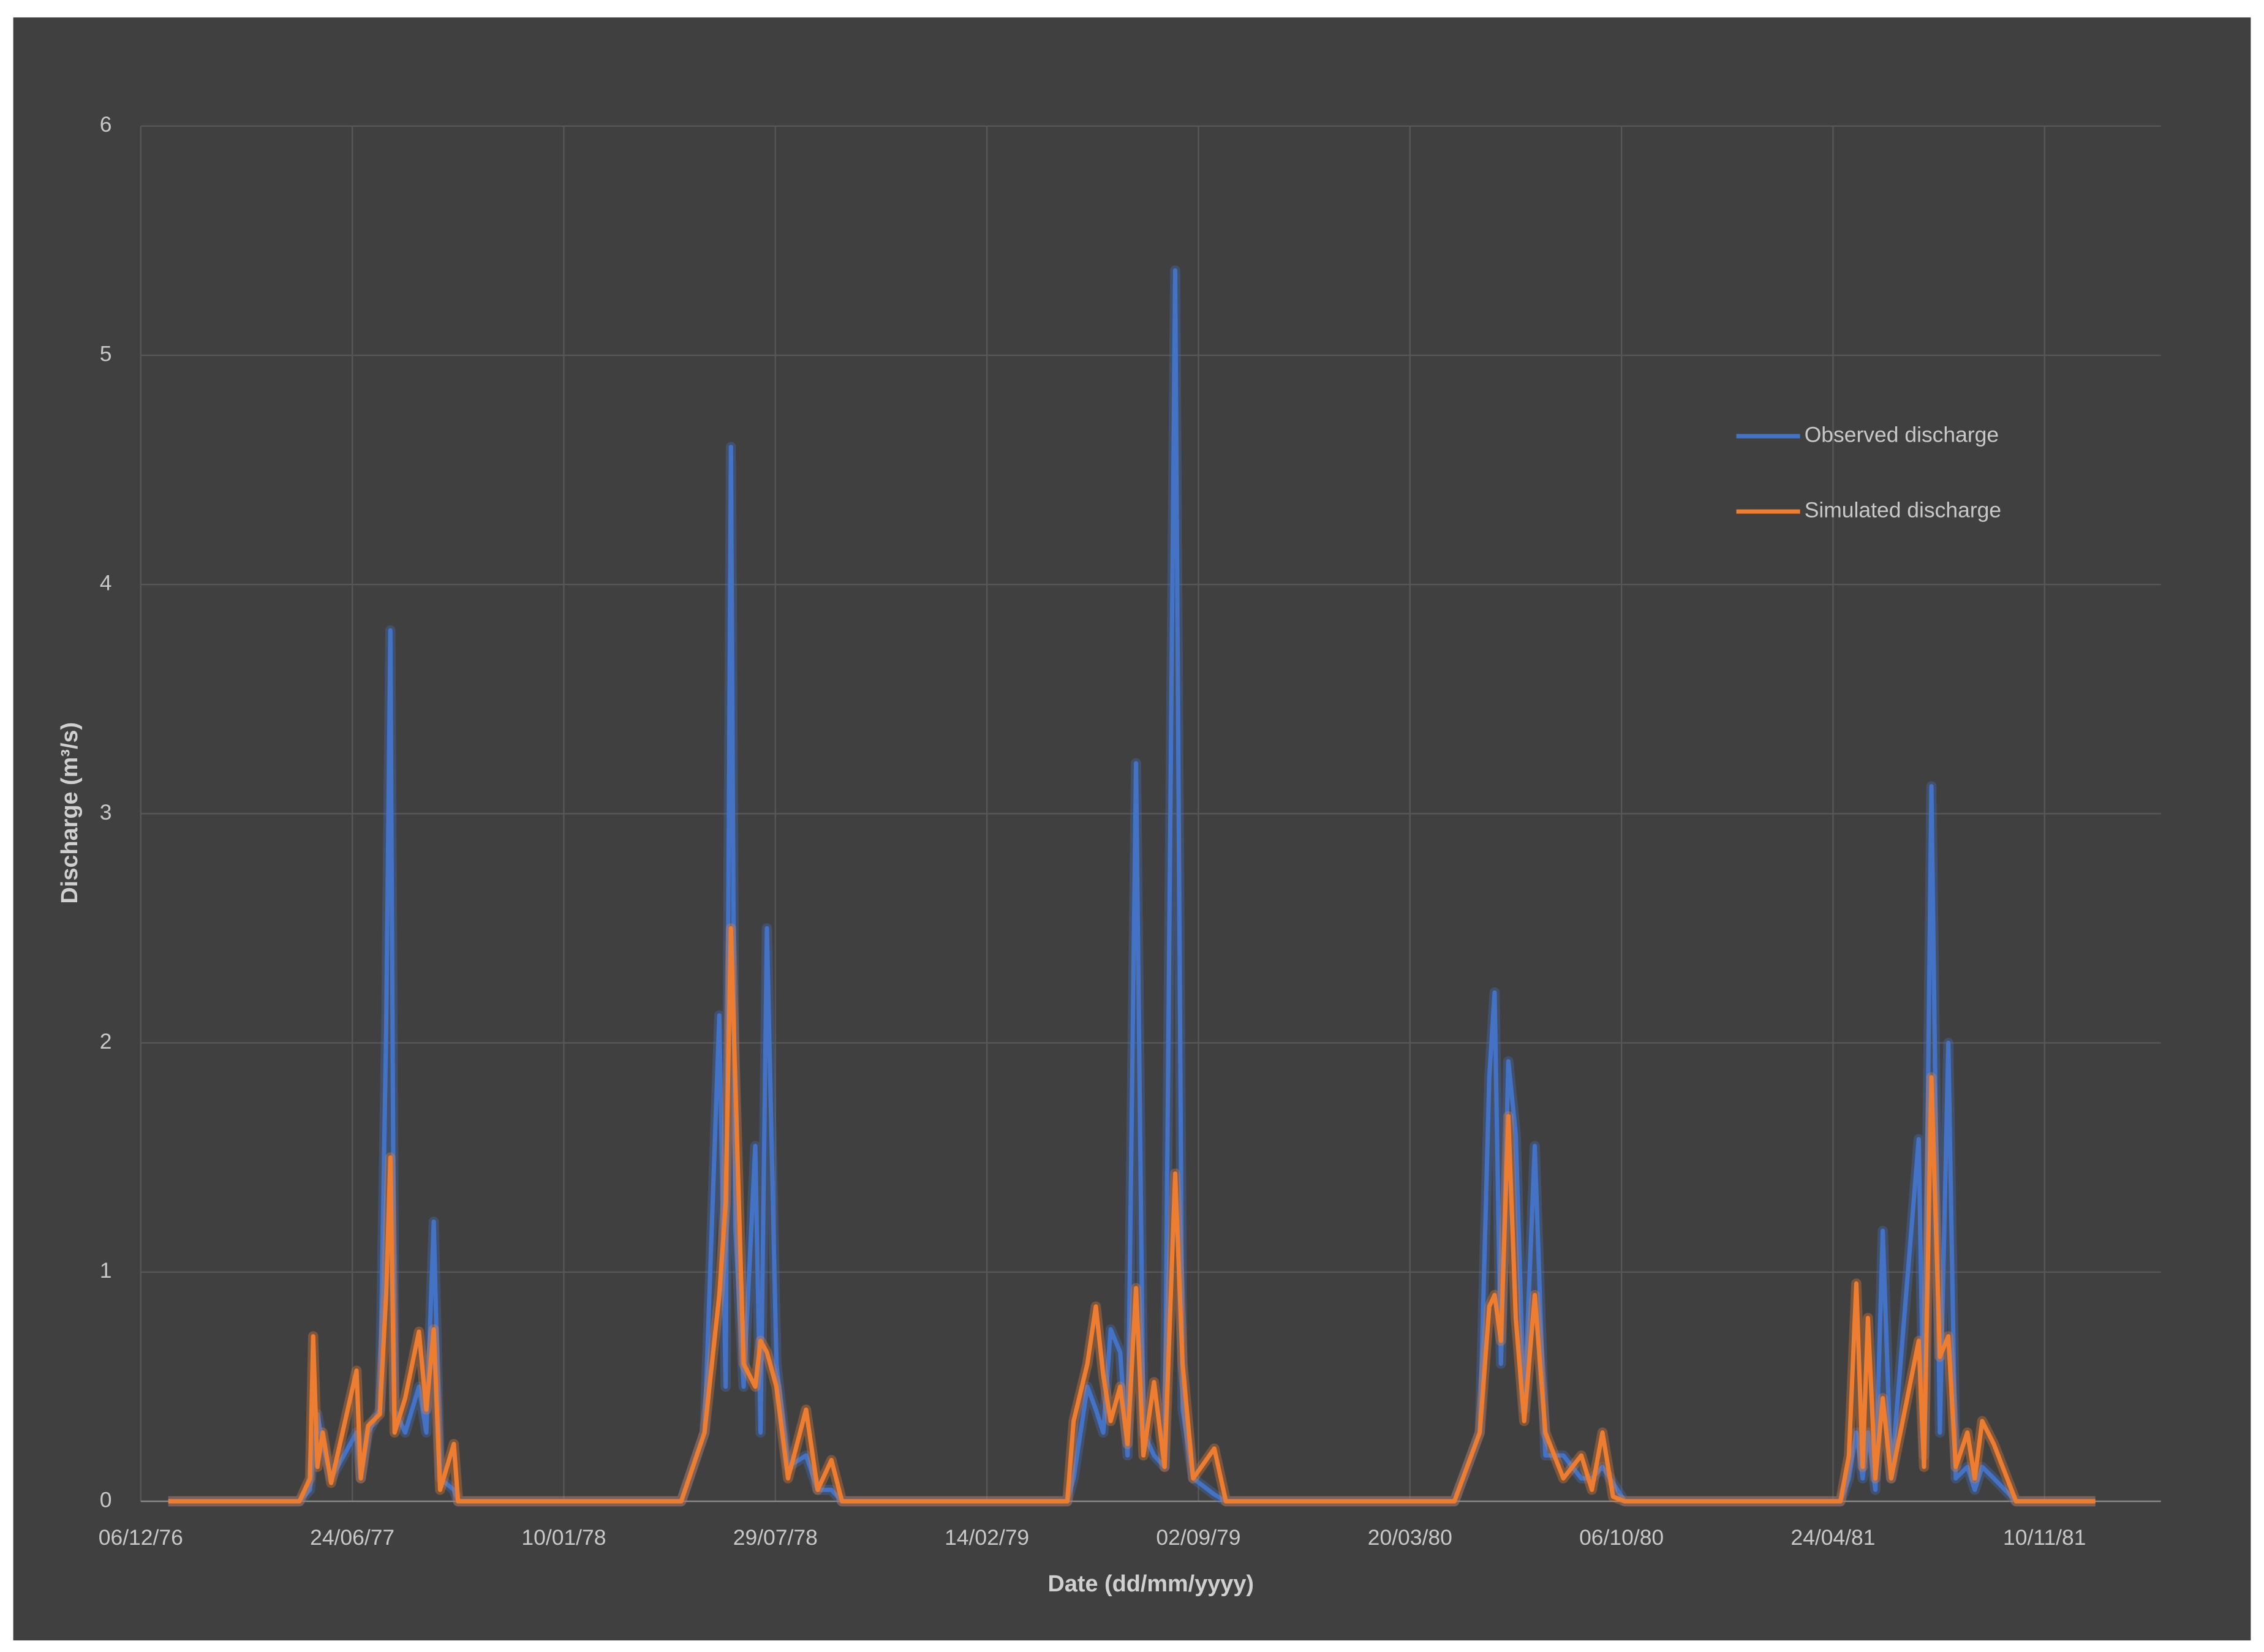 The image size is (2264, 1652). What do you see at coordinates (352, 1537) in the screenshot?
I see `x-tick-label: 24/06/77` at bounding box center [352, 1537].